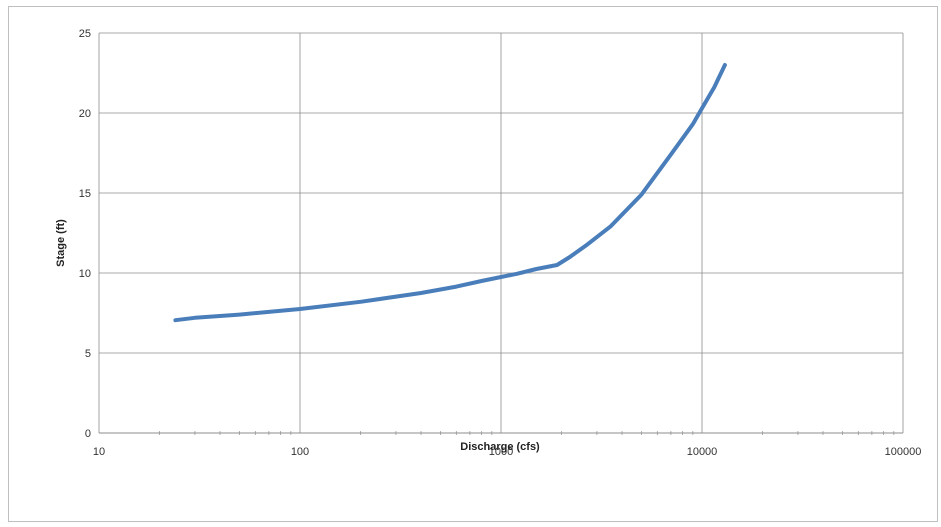 This screenshot has height=527, width=941. What do you see at coordinates (88, 354) in the screenshot?
I see `y-tick-label: 5` at bounding box center [88, 354].